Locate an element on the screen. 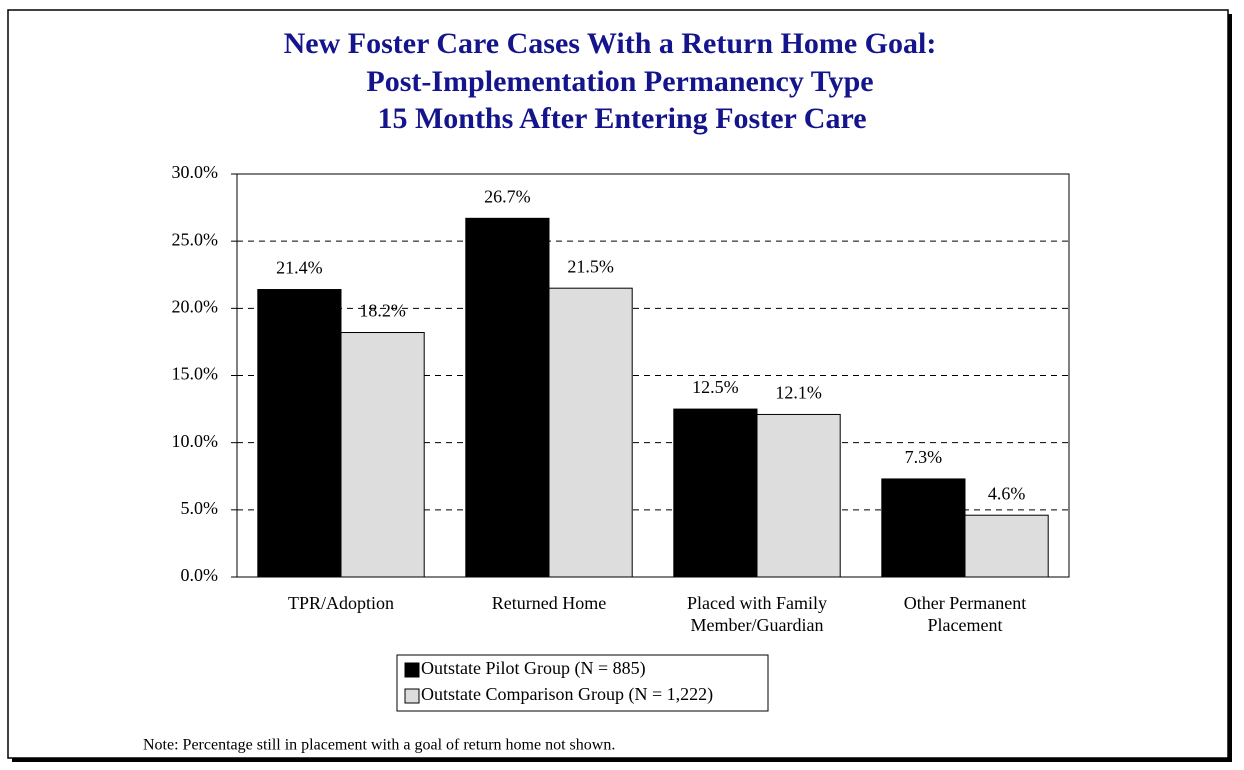 The image size is (1244, 770). chart-title: Post-Implementation Permanency Type is located at coordinates (619, 81).